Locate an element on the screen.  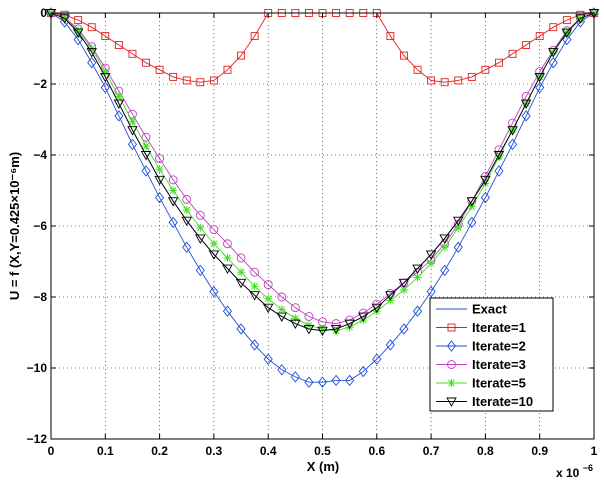
y-tick-label: −12 is located at coordinates (37, 439).